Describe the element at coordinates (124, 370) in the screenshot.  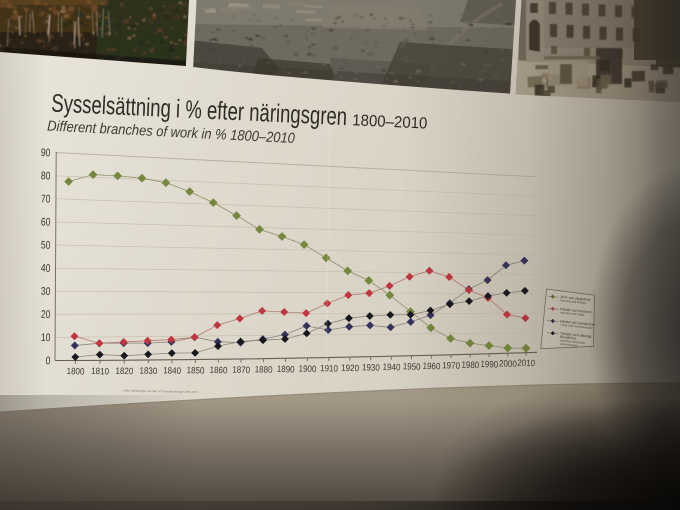
I see `svg-text: 1820` at that location.